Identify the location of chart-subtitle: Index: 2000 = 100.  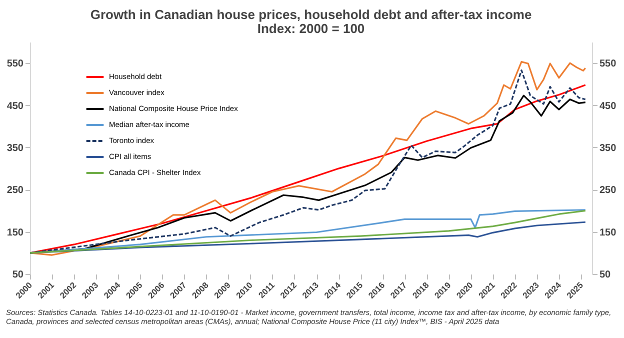
(311, 28).